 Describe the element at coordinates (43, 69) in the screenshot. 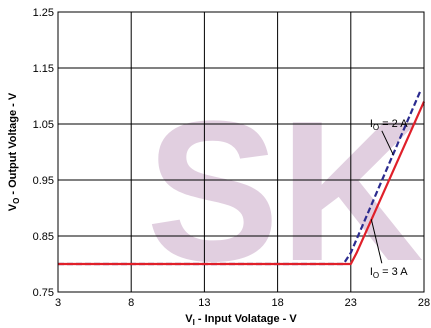

I see `y-tick-label: 1.15` at that location.